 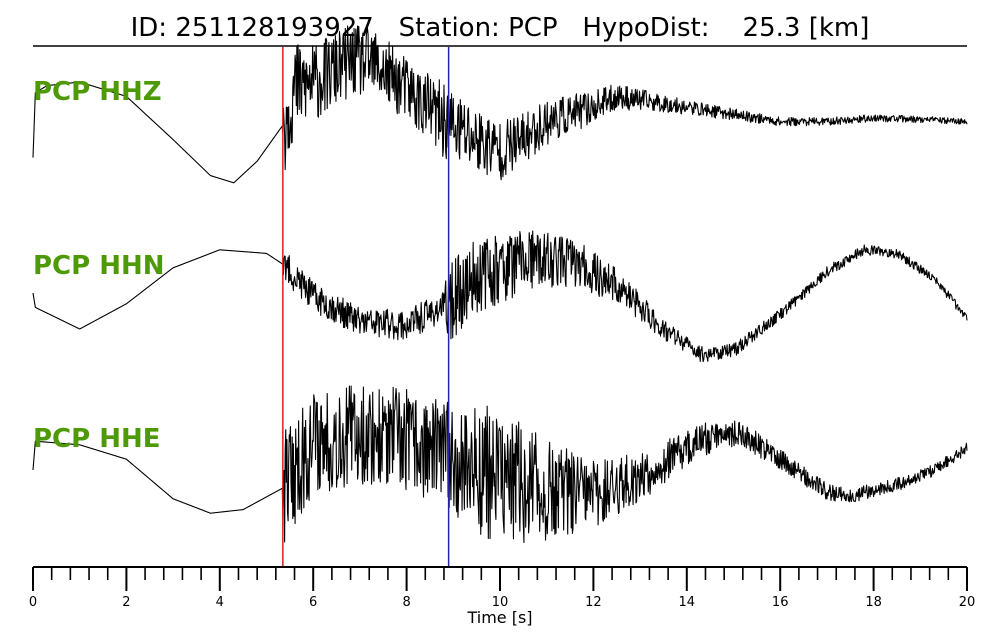 I want to click on x-tick-label: 14, so click(x=687, y=602).